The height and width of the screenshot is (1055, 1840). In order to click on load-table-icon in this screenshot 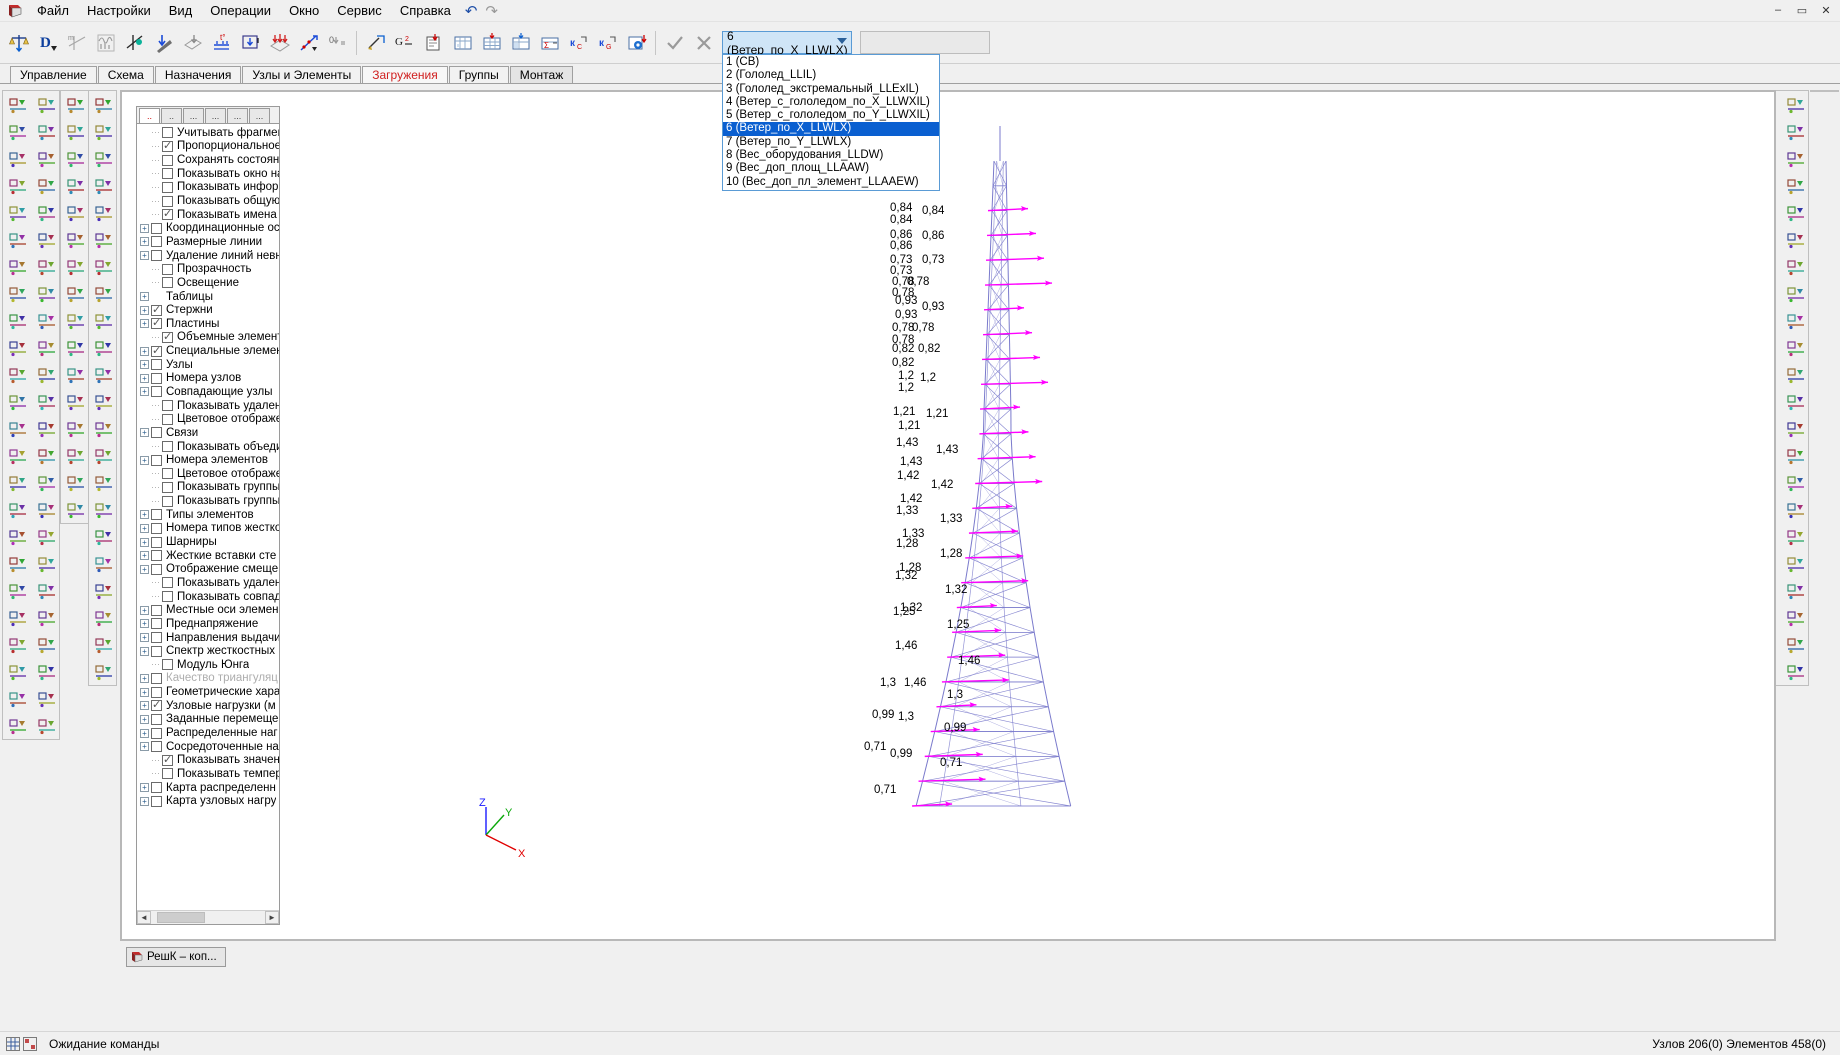, I will do `click(491, 42)`.